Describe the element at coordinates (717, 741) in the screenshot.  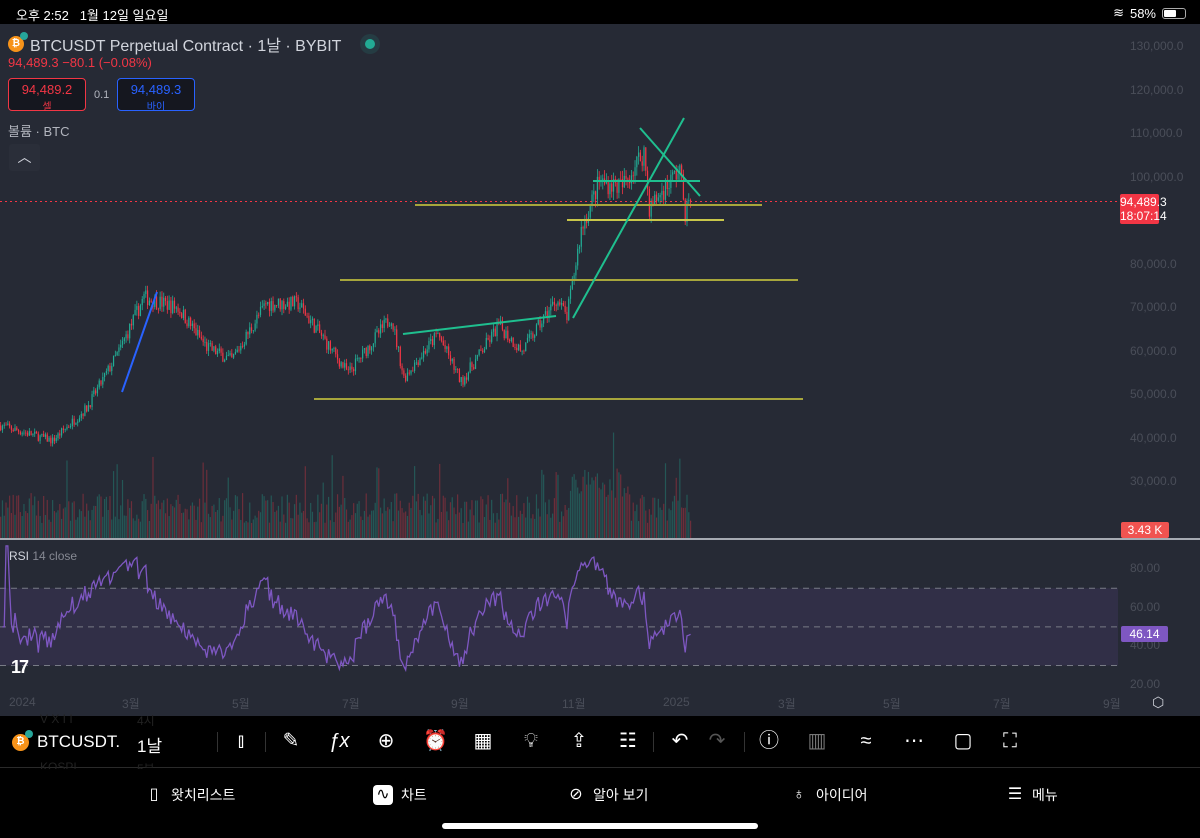
I see `redo-icon: ↷` at that location.